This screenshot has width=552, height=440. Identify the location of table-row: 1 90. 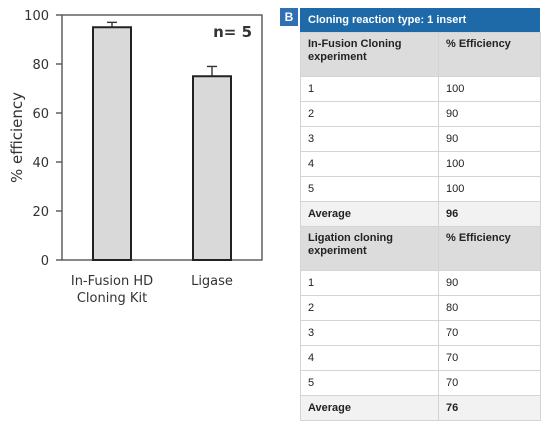
(420, 283).